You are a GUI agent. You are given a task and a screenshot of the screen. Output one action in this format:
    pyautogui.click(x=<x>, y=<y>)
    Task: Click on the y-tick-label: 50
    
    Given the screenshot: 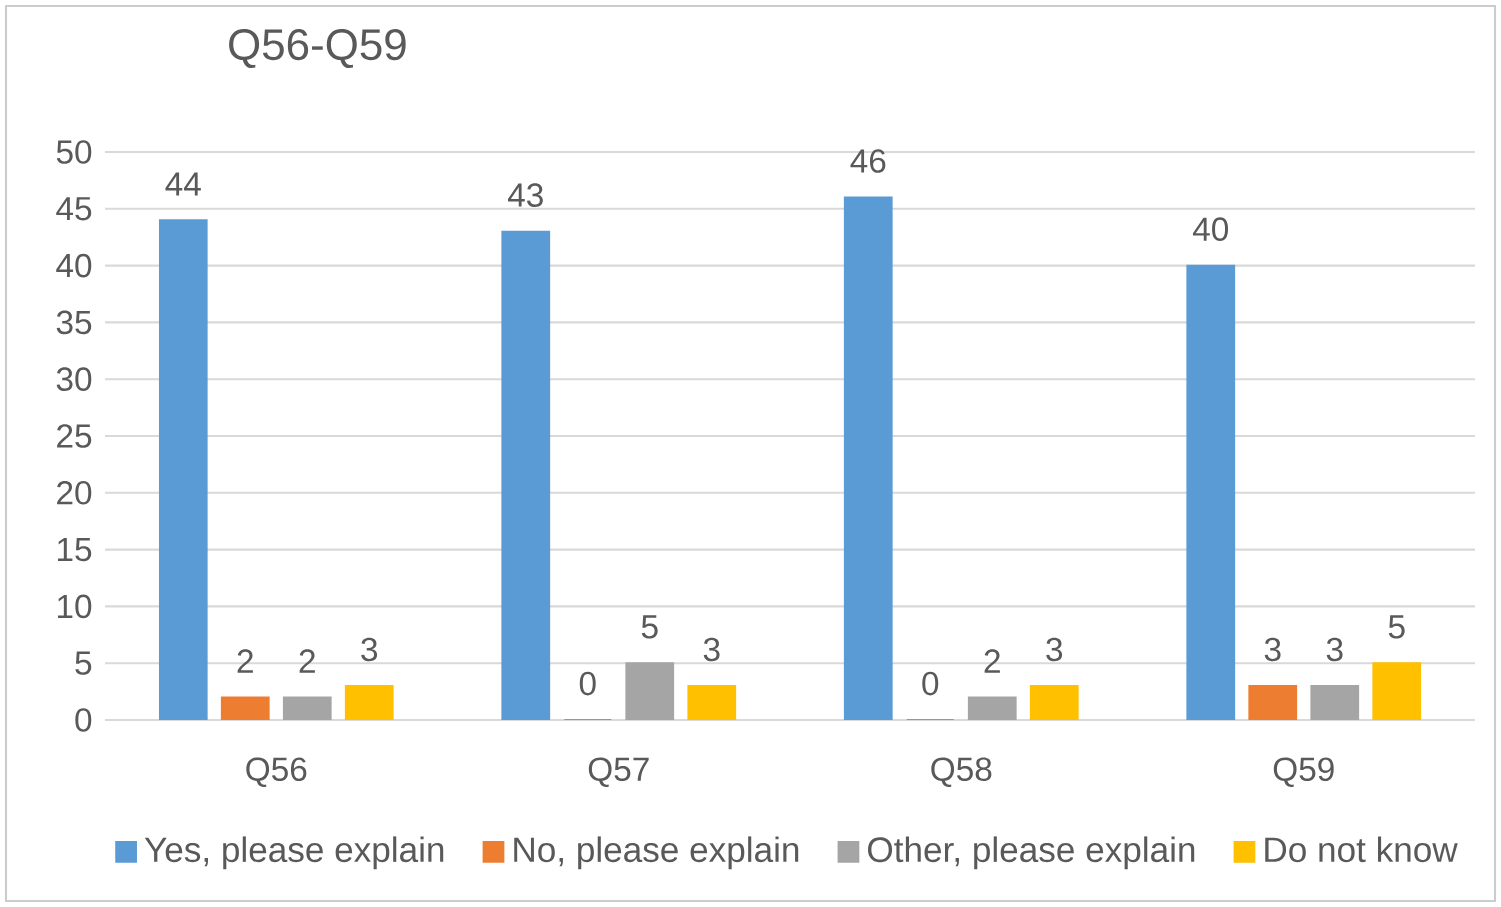 What is the action you would take?
    pyautogui.click(x=74, y=152)
    